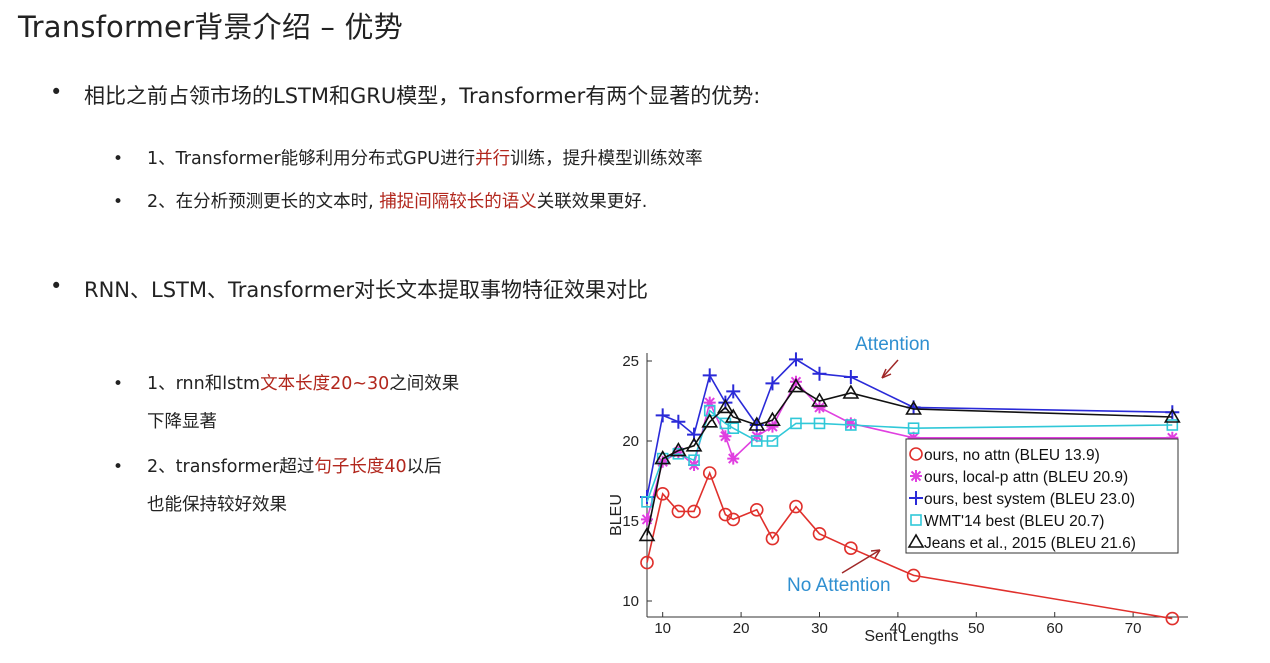  I want to click on sub-bullet-parallel: • 1、Transformer能够利用分布式GPU进行并行训练，提升模型训练效率, so click(408, 159).